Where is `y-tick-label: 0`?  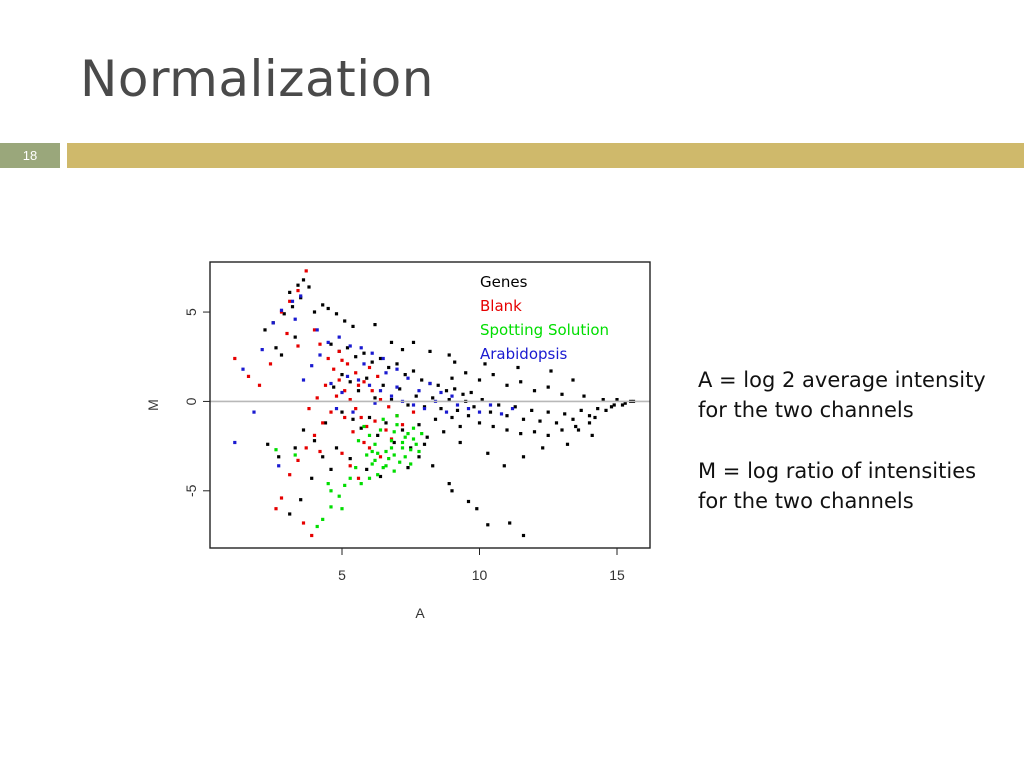 y-tick-label: 0 is located at coordinates (191, 401).